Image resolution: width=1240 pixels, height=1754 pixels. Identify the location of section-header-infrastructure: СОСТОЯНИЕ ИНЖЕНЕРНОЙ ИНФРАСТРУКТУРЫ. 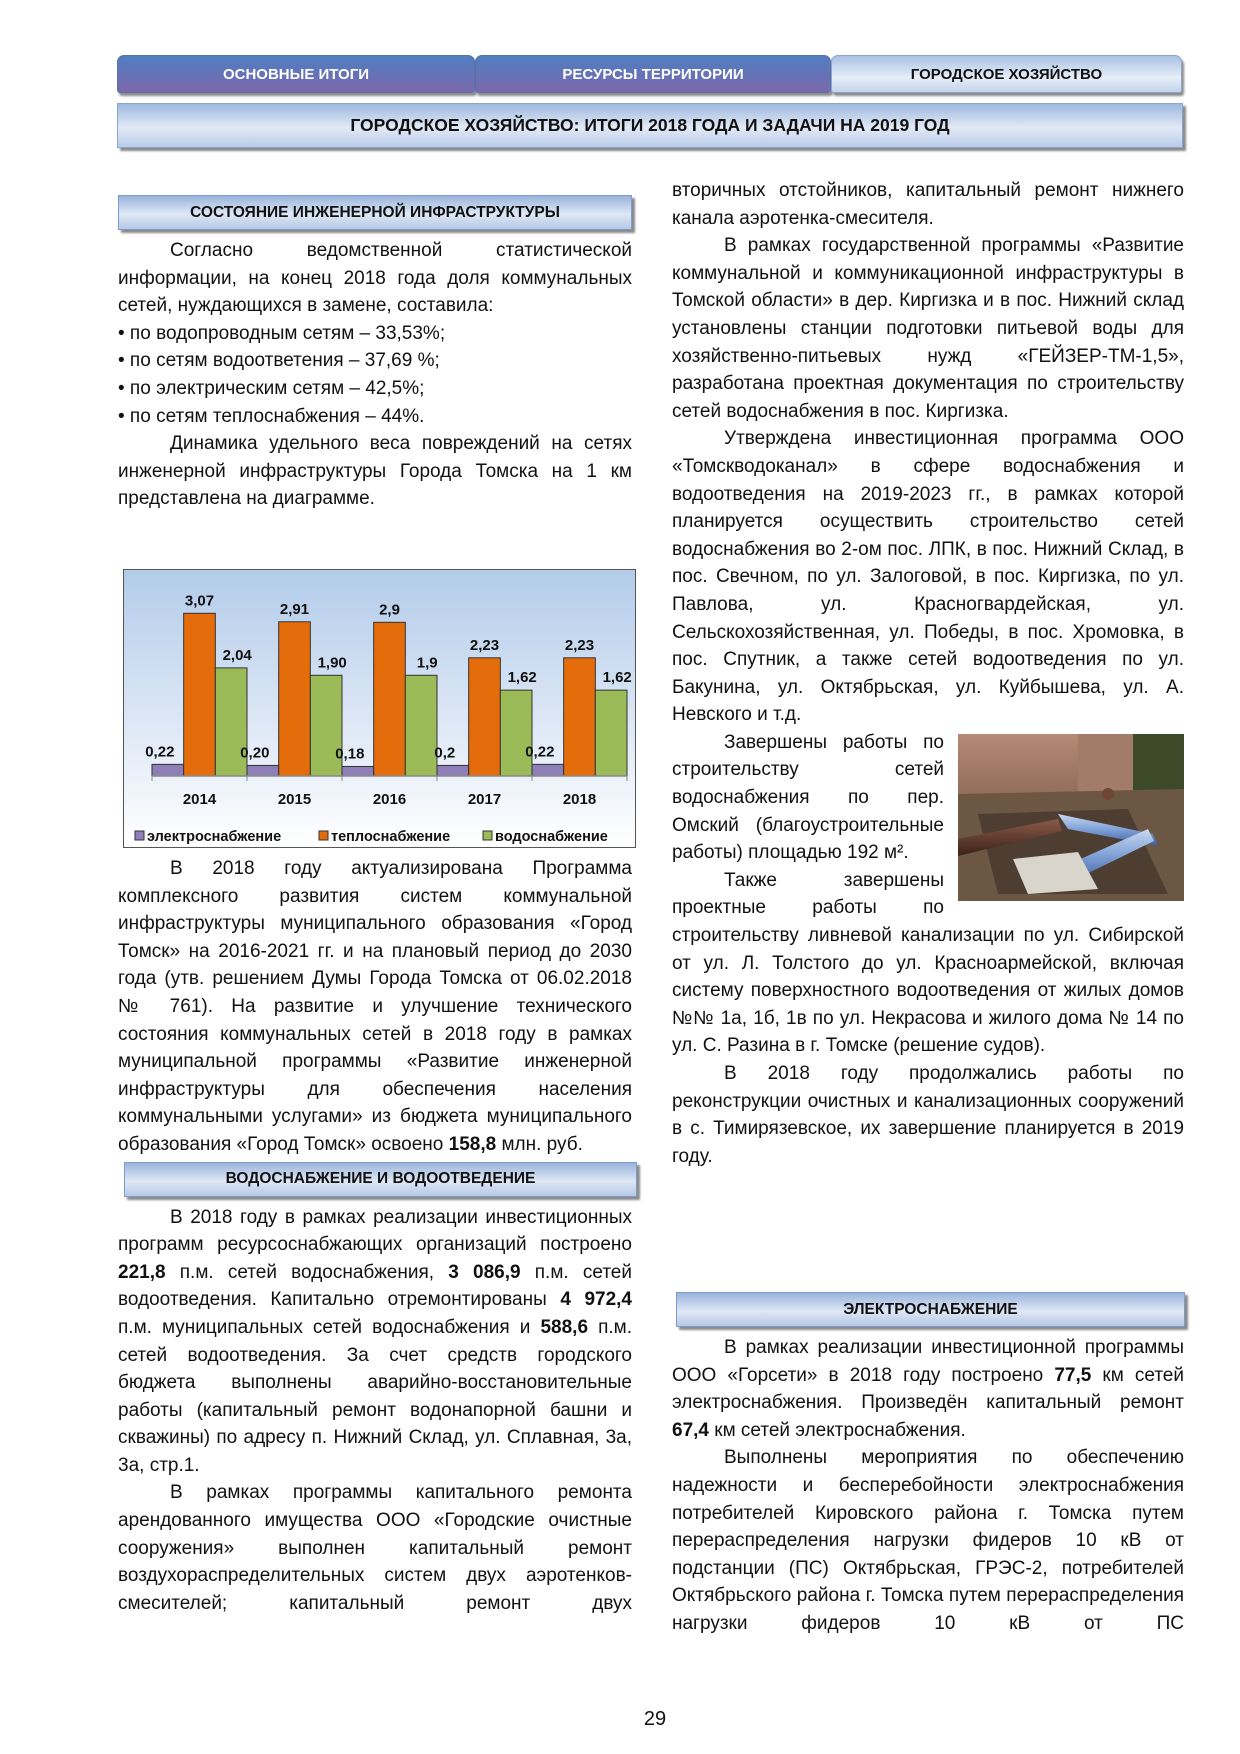
(375, 212).